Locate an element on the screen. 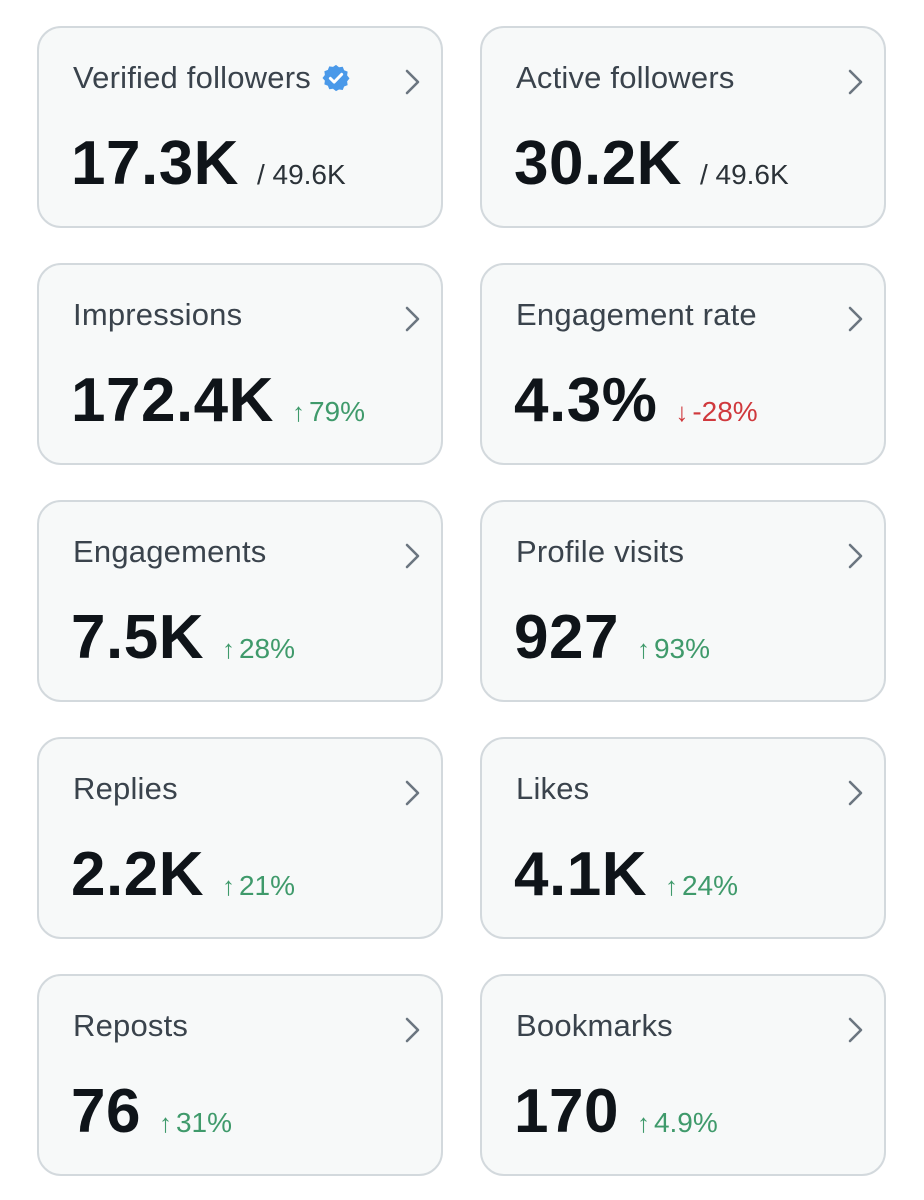 Image resolution: width=924 pixels, height=1200 pixels. metric-value: 927 is located at coordinates (566, 637).